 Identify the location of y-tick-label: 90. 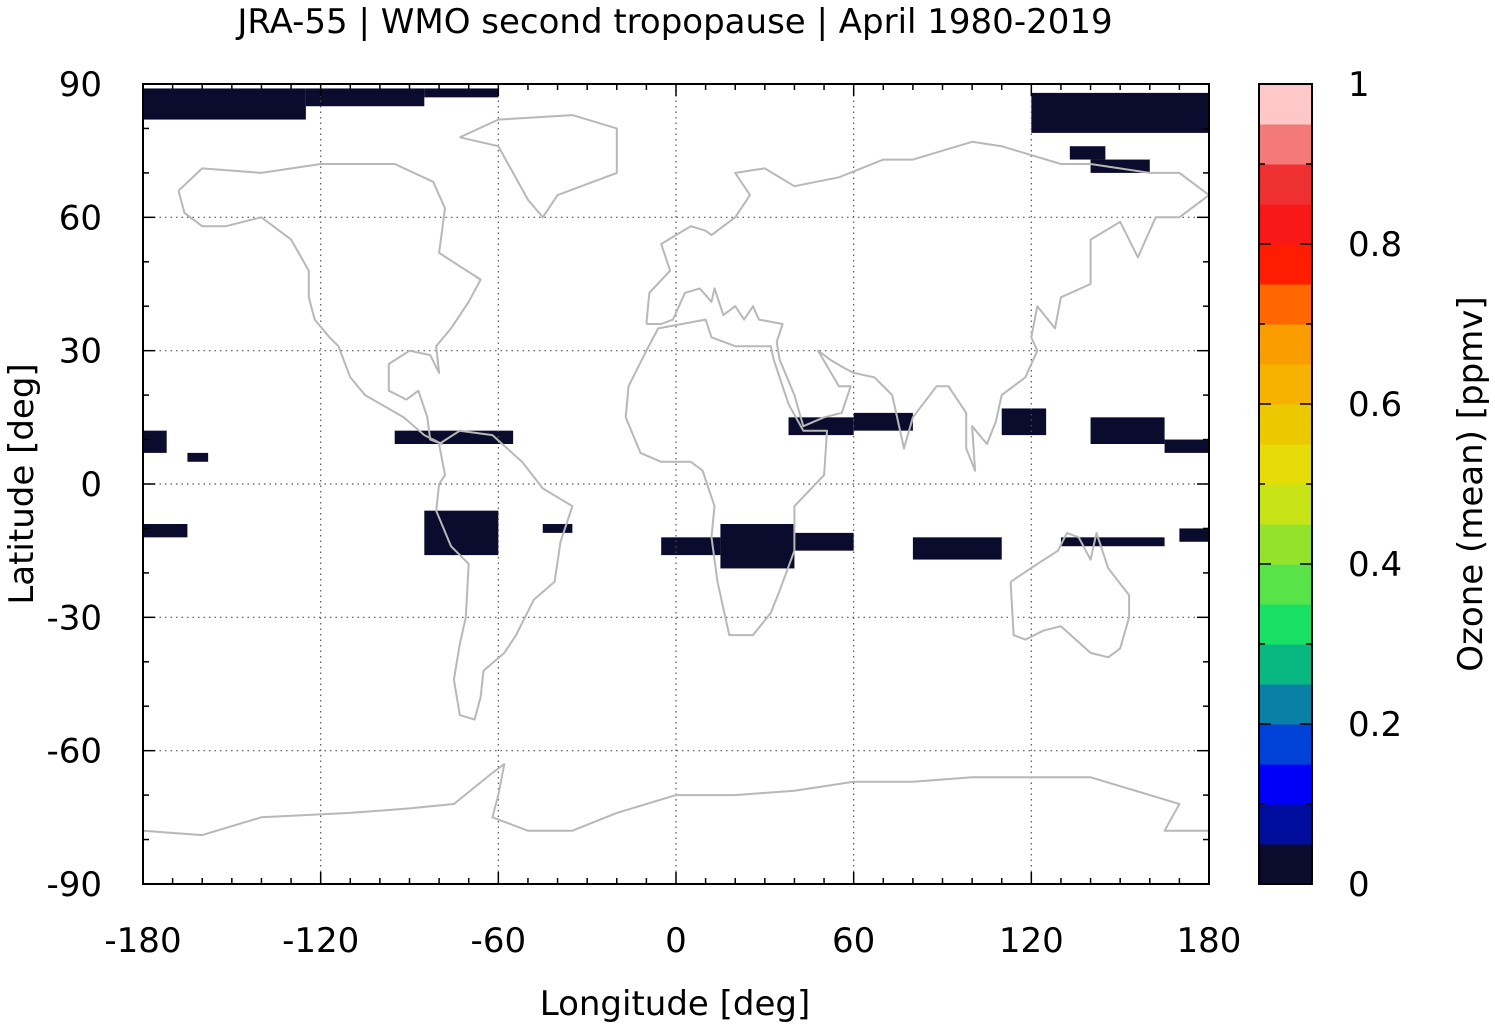
(80, 85).